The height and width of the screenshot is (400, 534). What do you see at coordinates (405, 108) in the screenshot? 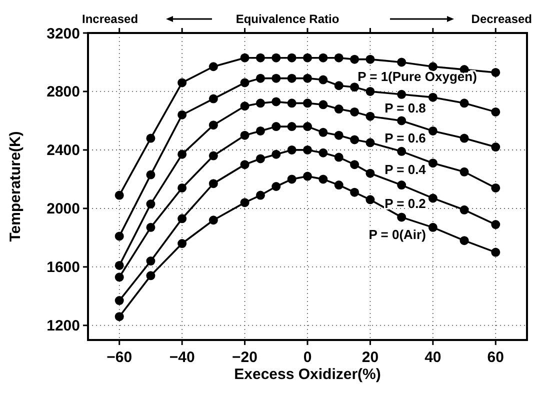
I see `series-label: P = 0.8` at bounding box center [405, 108].